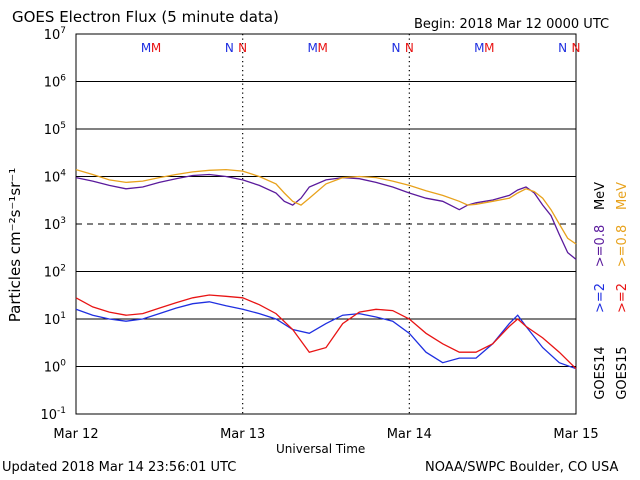  Describe the element at coordinates (622, 246) in the screenshot. I see `legend-goes15-08: >=0.8` at that location.